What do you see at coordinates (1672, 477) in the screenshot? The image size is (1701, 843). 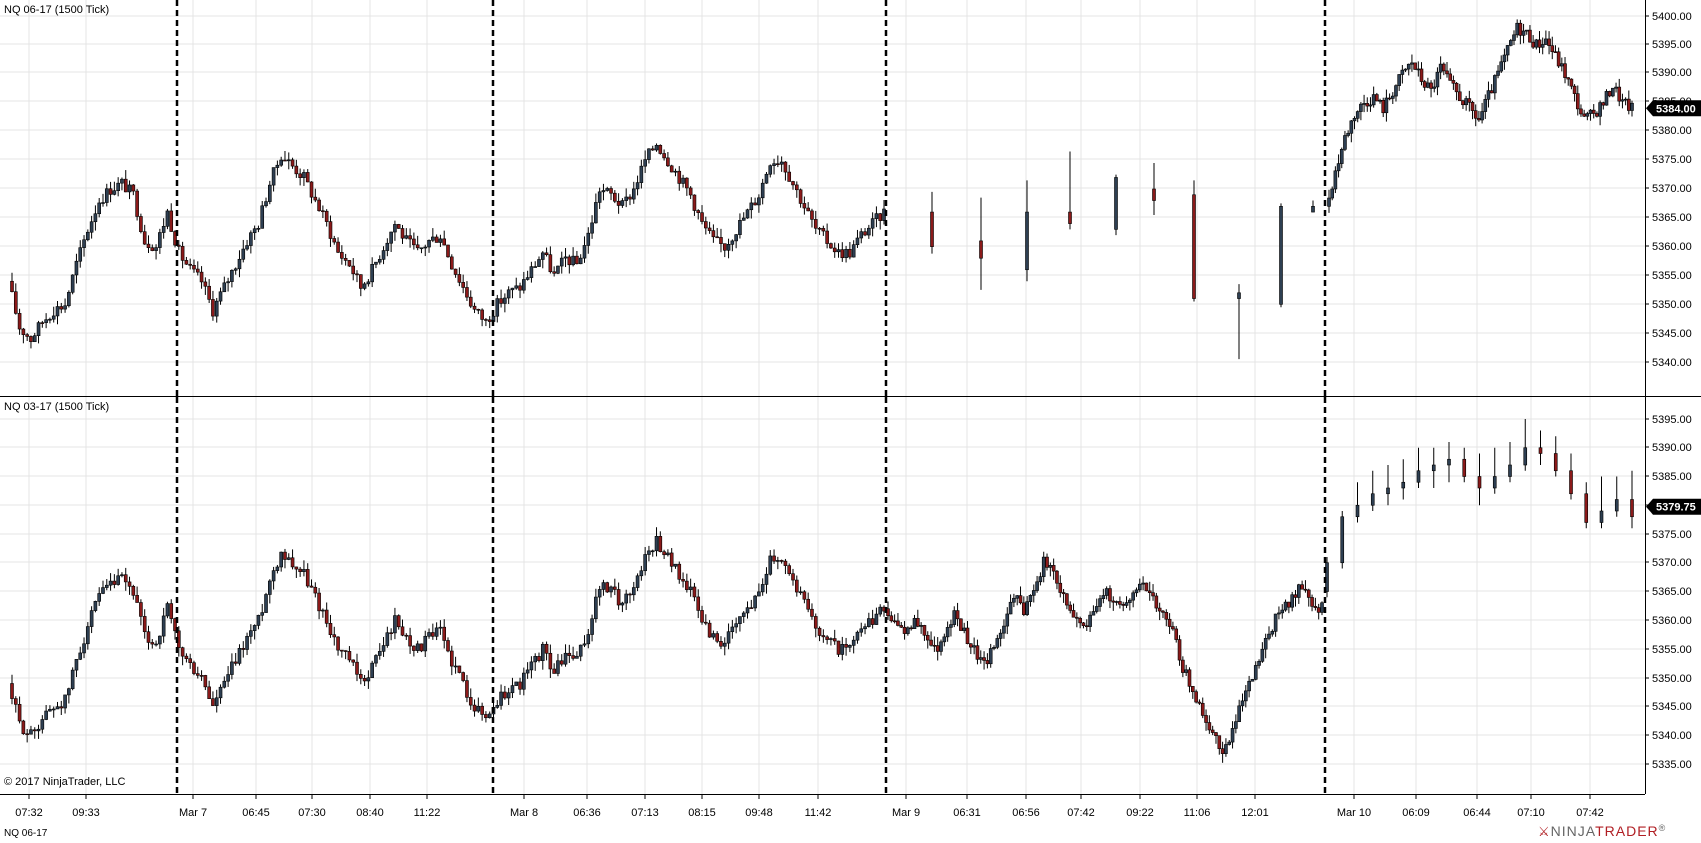 I see `price-tick-label: 5385.00` at bounding box center [1672, 477].